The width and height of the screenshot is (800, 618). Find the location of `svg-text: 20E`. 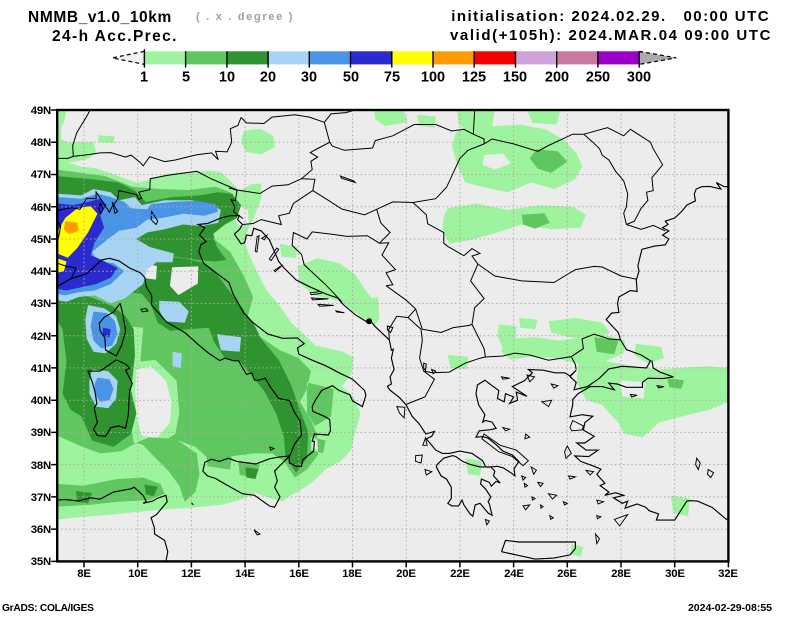

svg-text: 20E is located at coordinates (406, 574).